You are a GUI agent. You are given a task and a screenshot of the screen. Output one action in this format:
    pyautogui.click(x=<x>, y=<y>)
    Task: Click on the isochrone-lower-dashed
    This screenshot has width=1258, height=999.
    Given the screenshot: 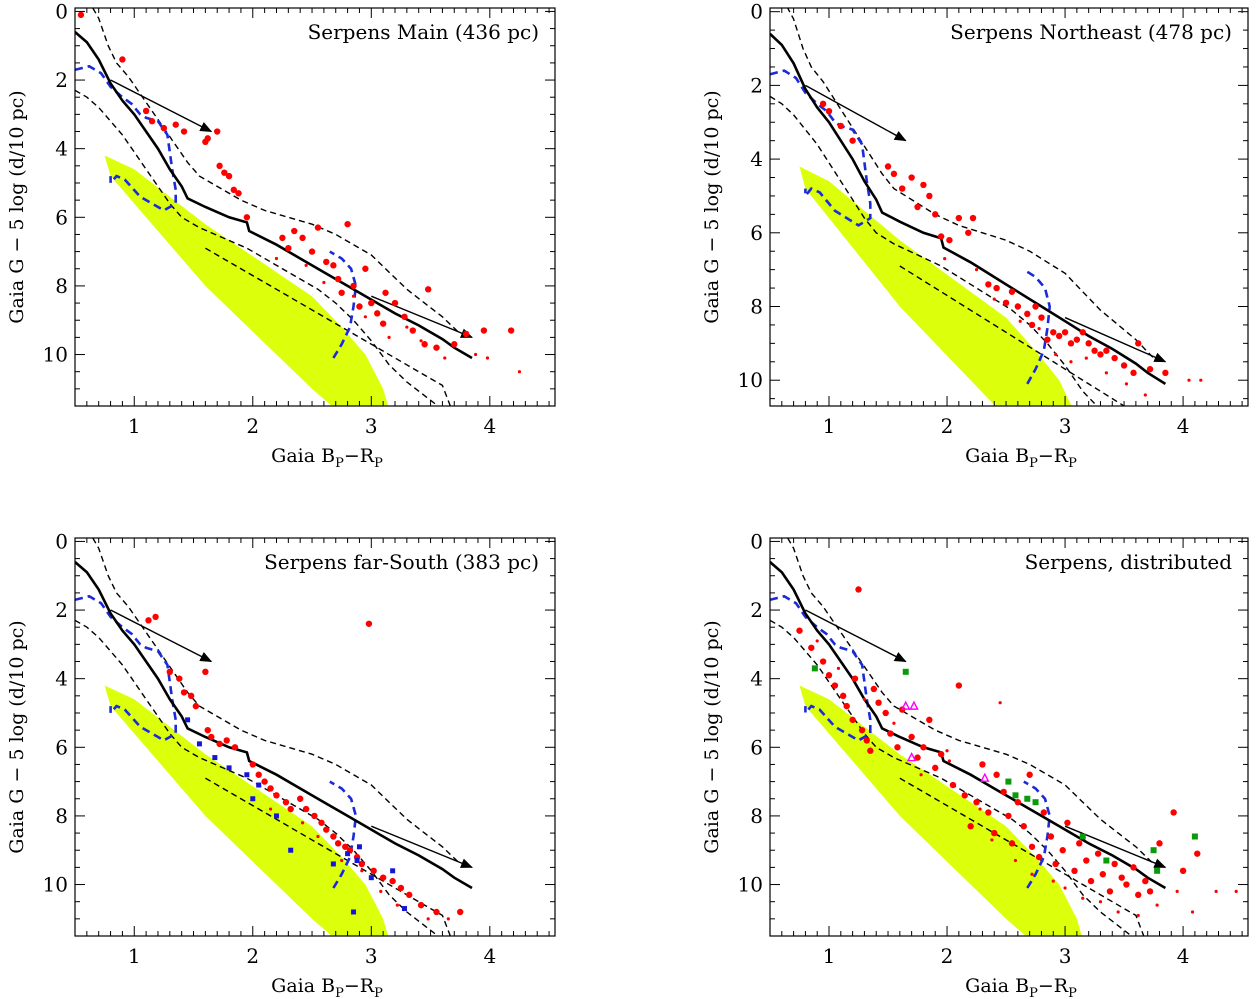 What is the action you would take?
    pyautogui.click(x=257, y=777)
    